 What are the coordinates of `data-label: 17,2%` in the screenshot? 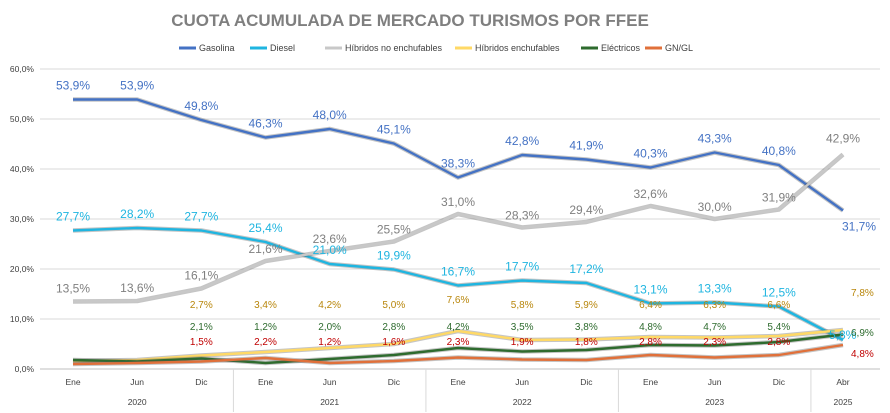 It's located at (586, 269).